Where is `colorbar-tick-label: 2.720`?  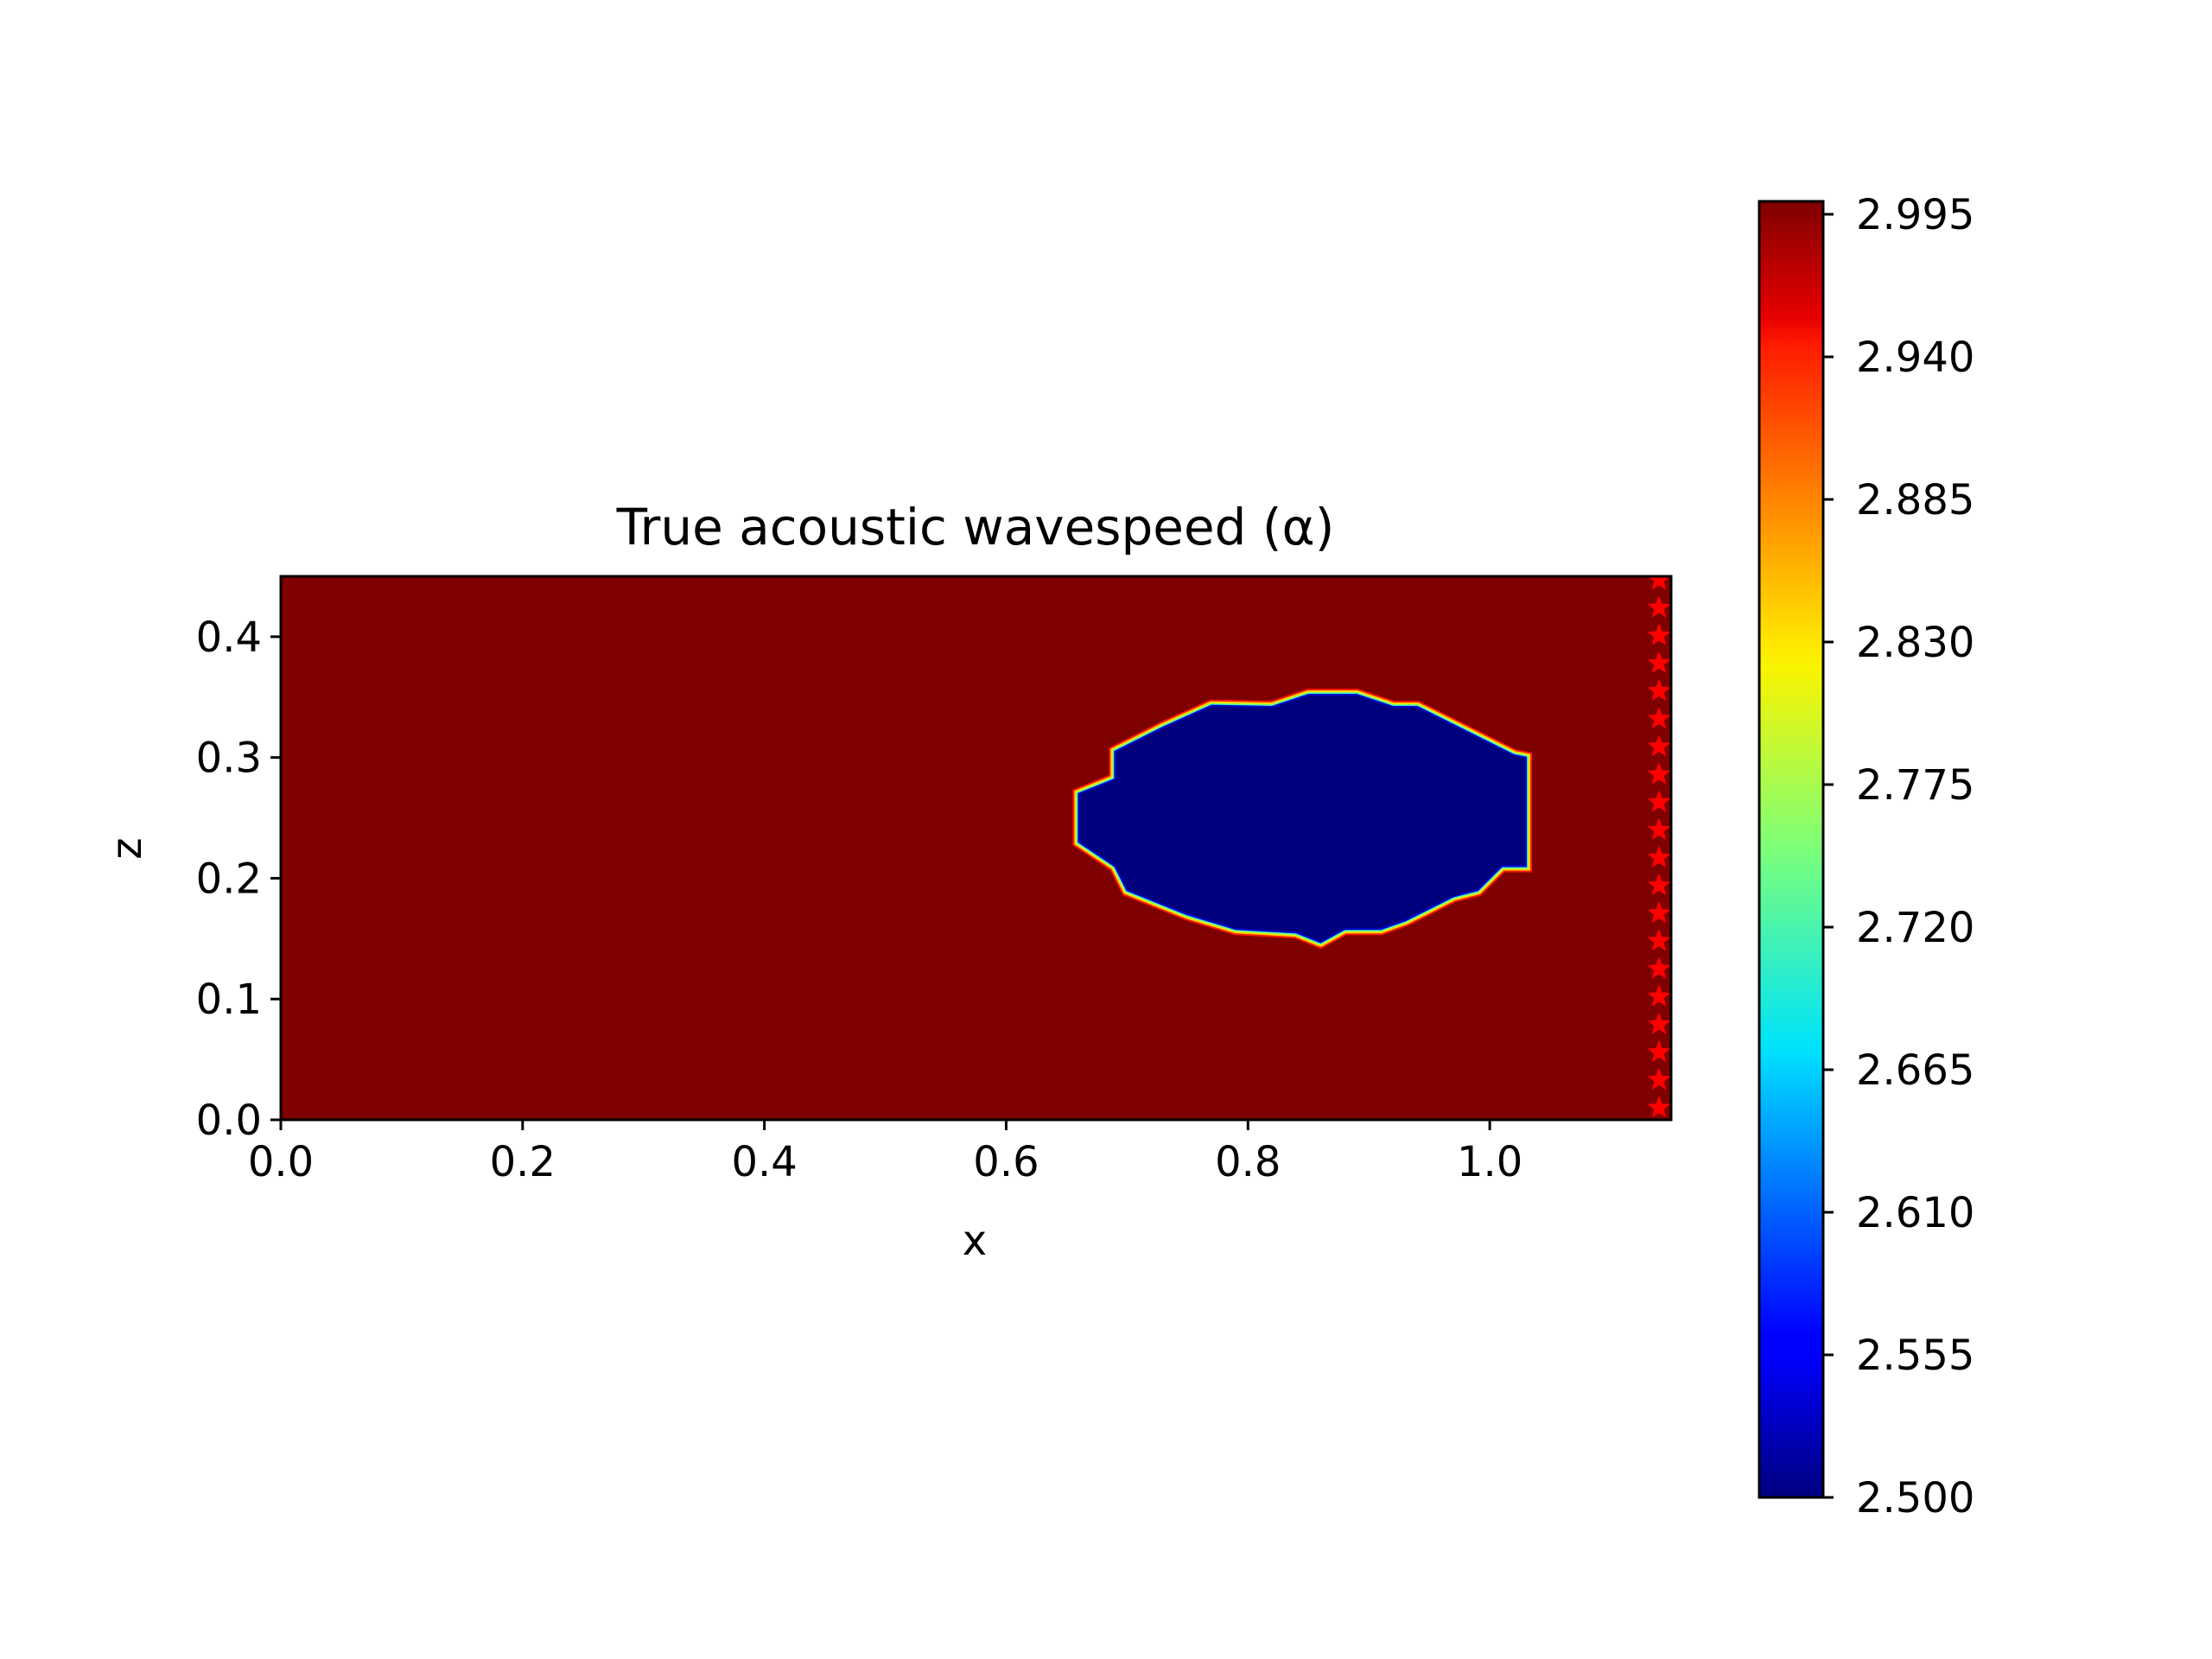 colorbar-tick-label: 2.720 is located at coordinates (1915, 928).